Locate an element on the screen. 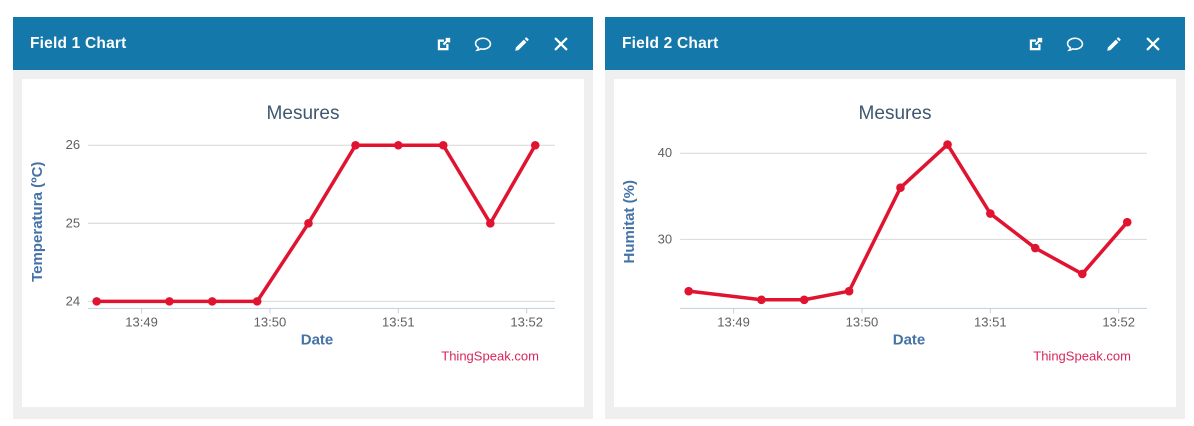 This screenshot has width=1194, height=426. y-tick-label: 26 is located at coordinates (73, 144).